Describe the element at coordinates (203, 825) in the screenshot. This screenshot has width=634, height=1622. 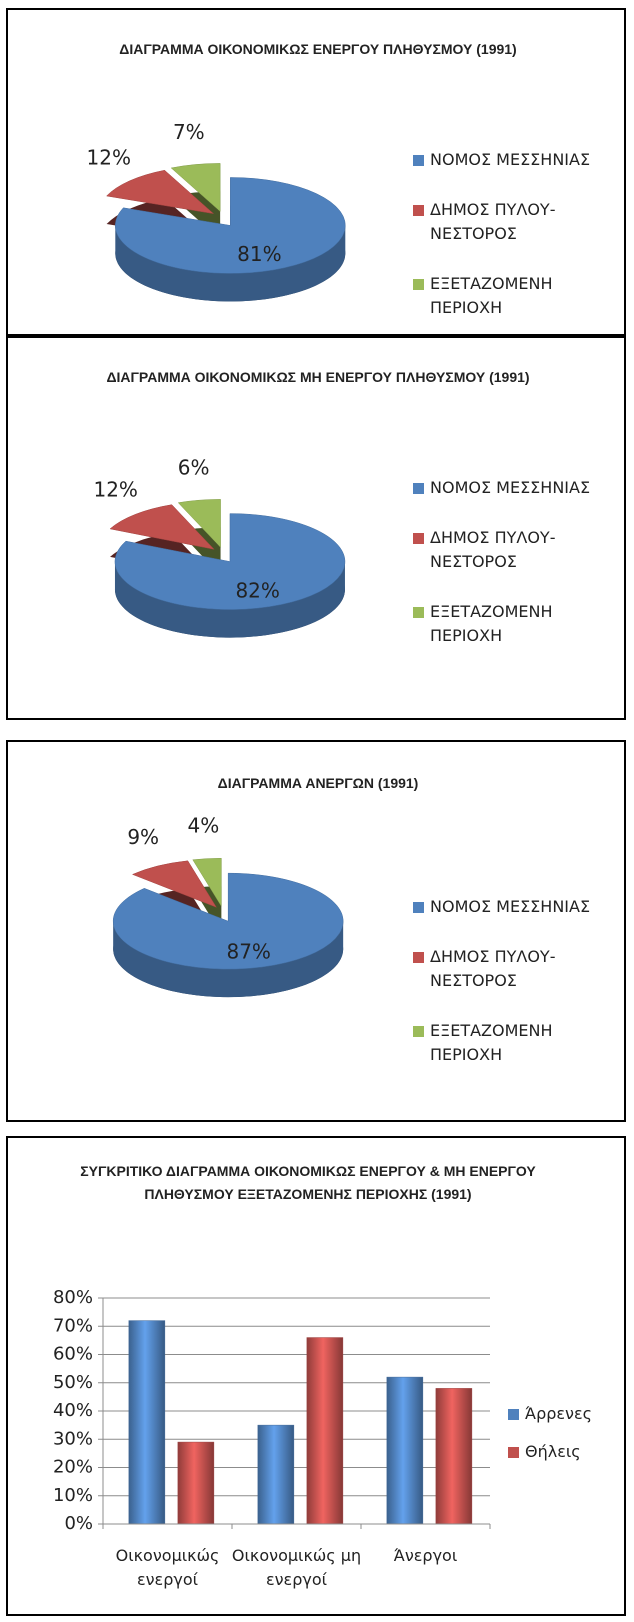
I see `data-label: 4%` at that location.